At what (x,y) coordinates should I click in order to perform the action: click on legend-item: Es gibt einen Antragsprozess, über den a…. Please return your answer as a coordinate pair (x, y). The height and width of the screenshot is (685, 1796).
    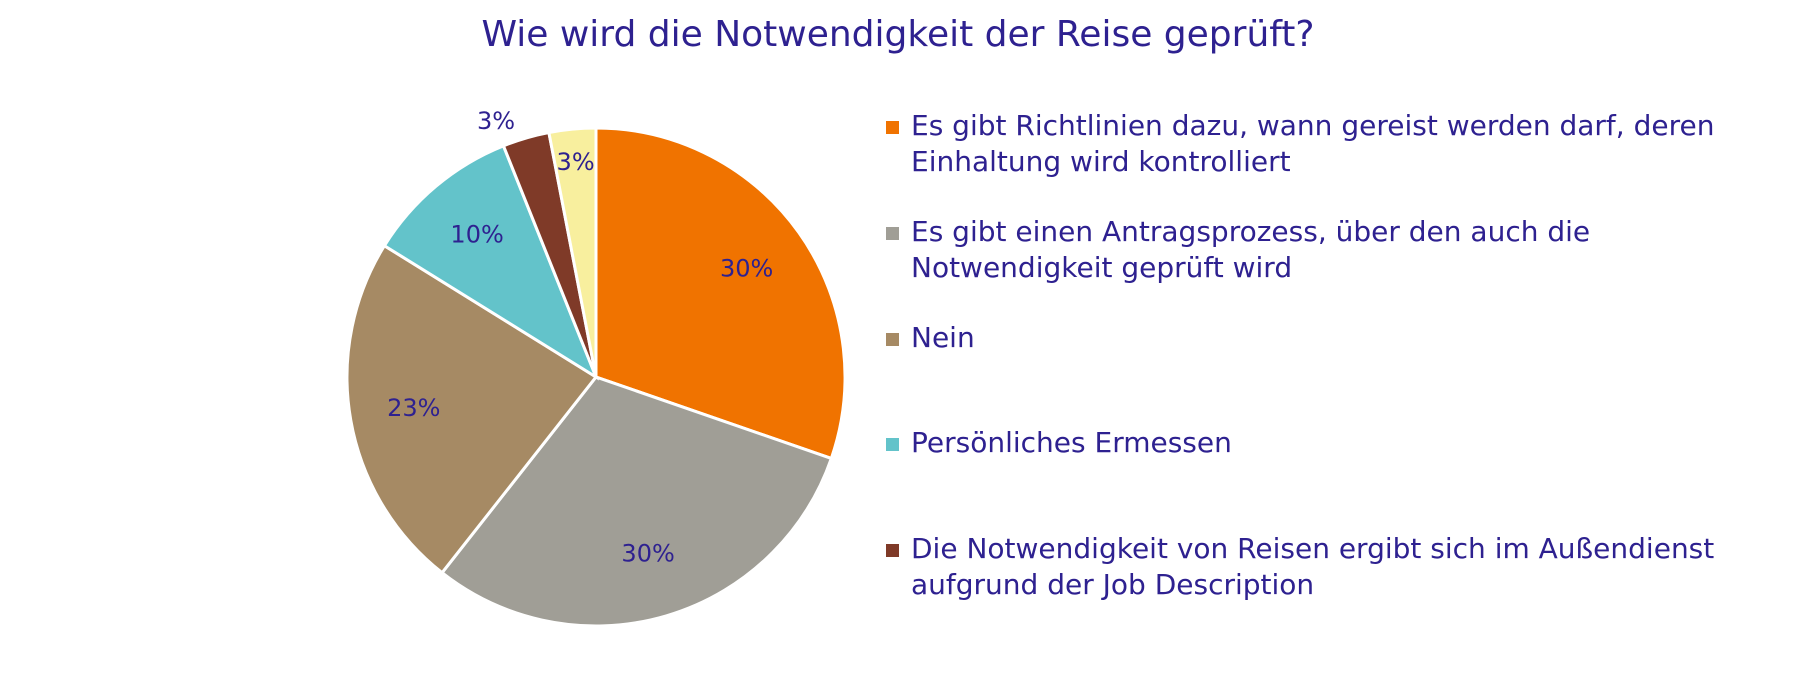
    Looking at the image, I should click on (1336, 250).